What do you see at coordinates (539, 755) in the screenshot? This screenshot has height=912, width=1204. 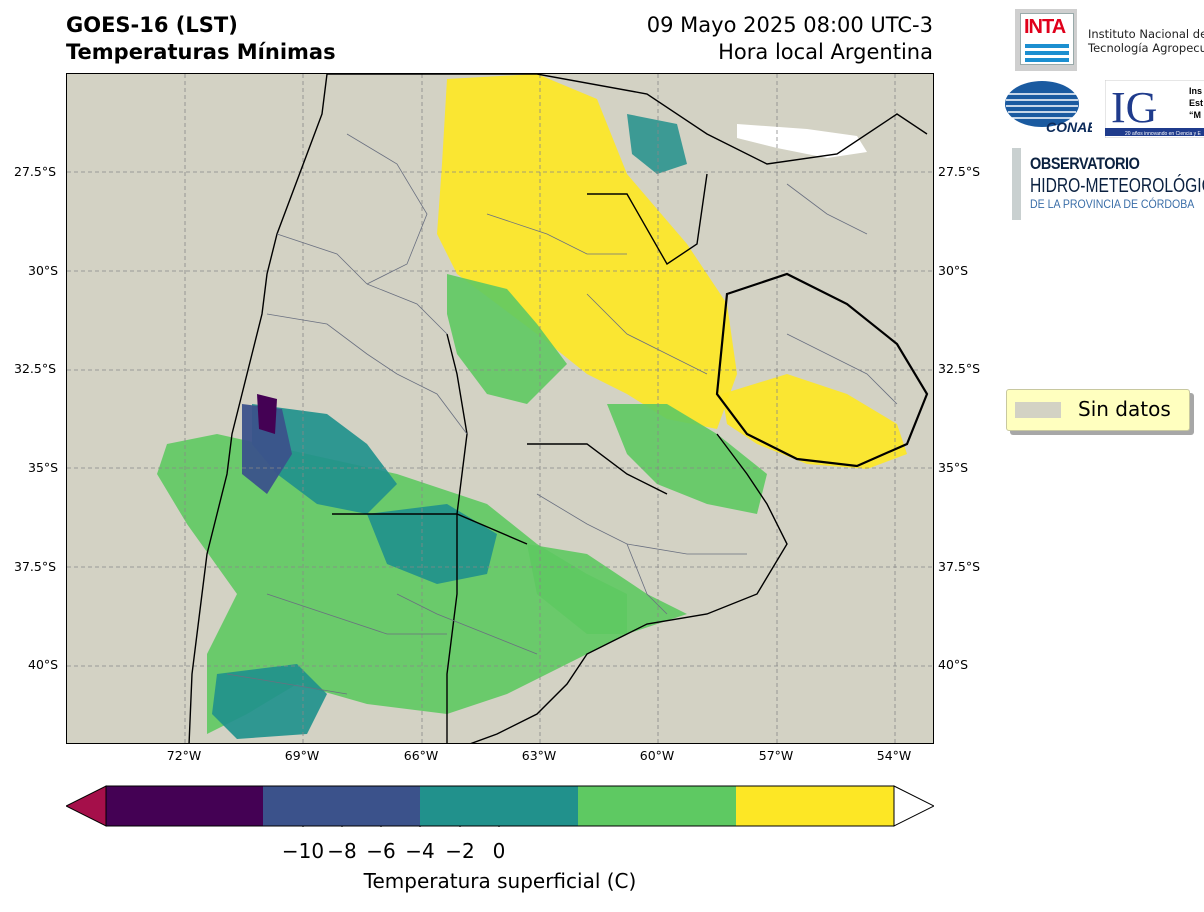 I see `lon-label-63w: 63°W` at bounding box center [539, 755].